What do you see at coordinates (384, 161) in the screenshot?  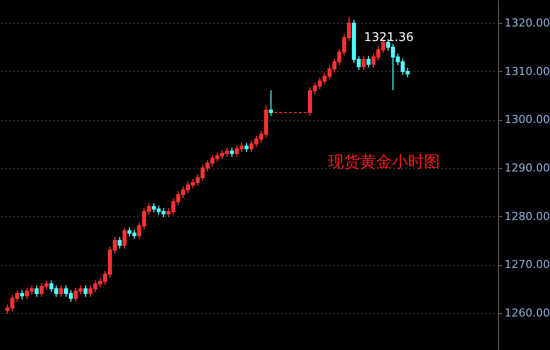 I see `text: 现货黄金小时图` at bounding box center [384, 161].